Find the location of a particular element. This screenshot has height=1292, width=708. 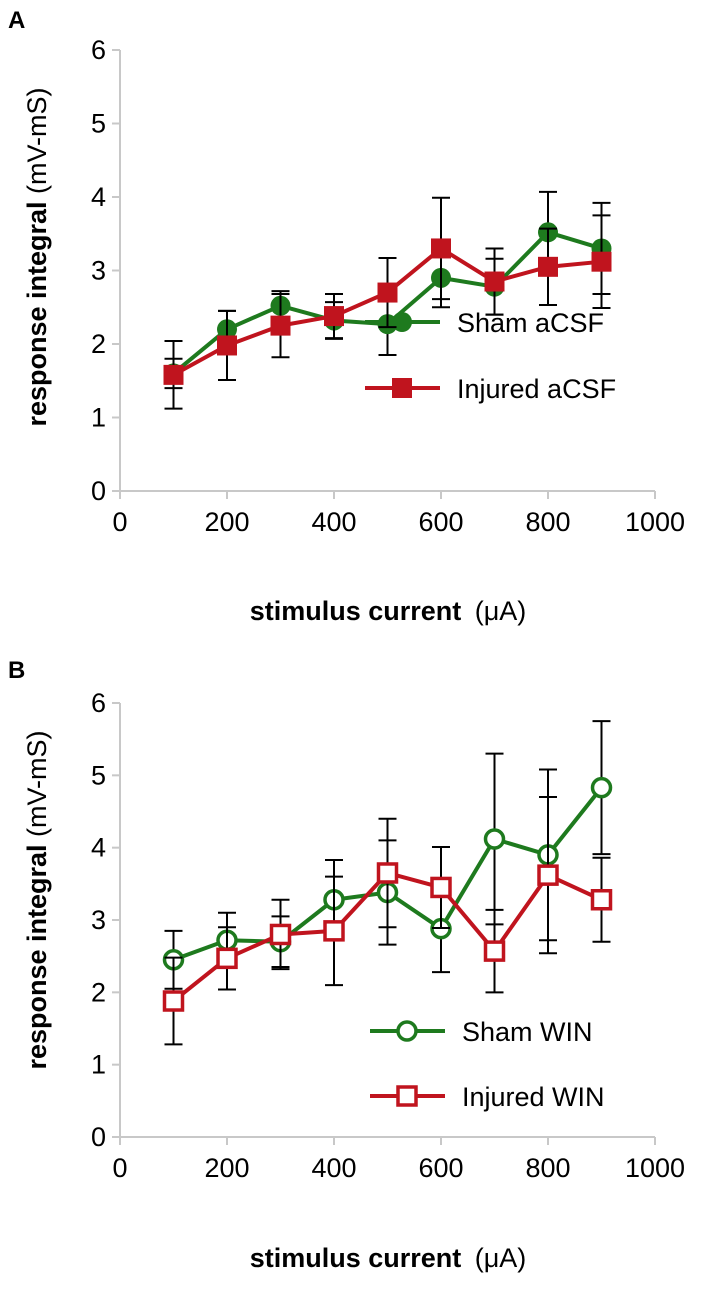

legend-item: Injured aCSF is located at coordinates (490, 389).